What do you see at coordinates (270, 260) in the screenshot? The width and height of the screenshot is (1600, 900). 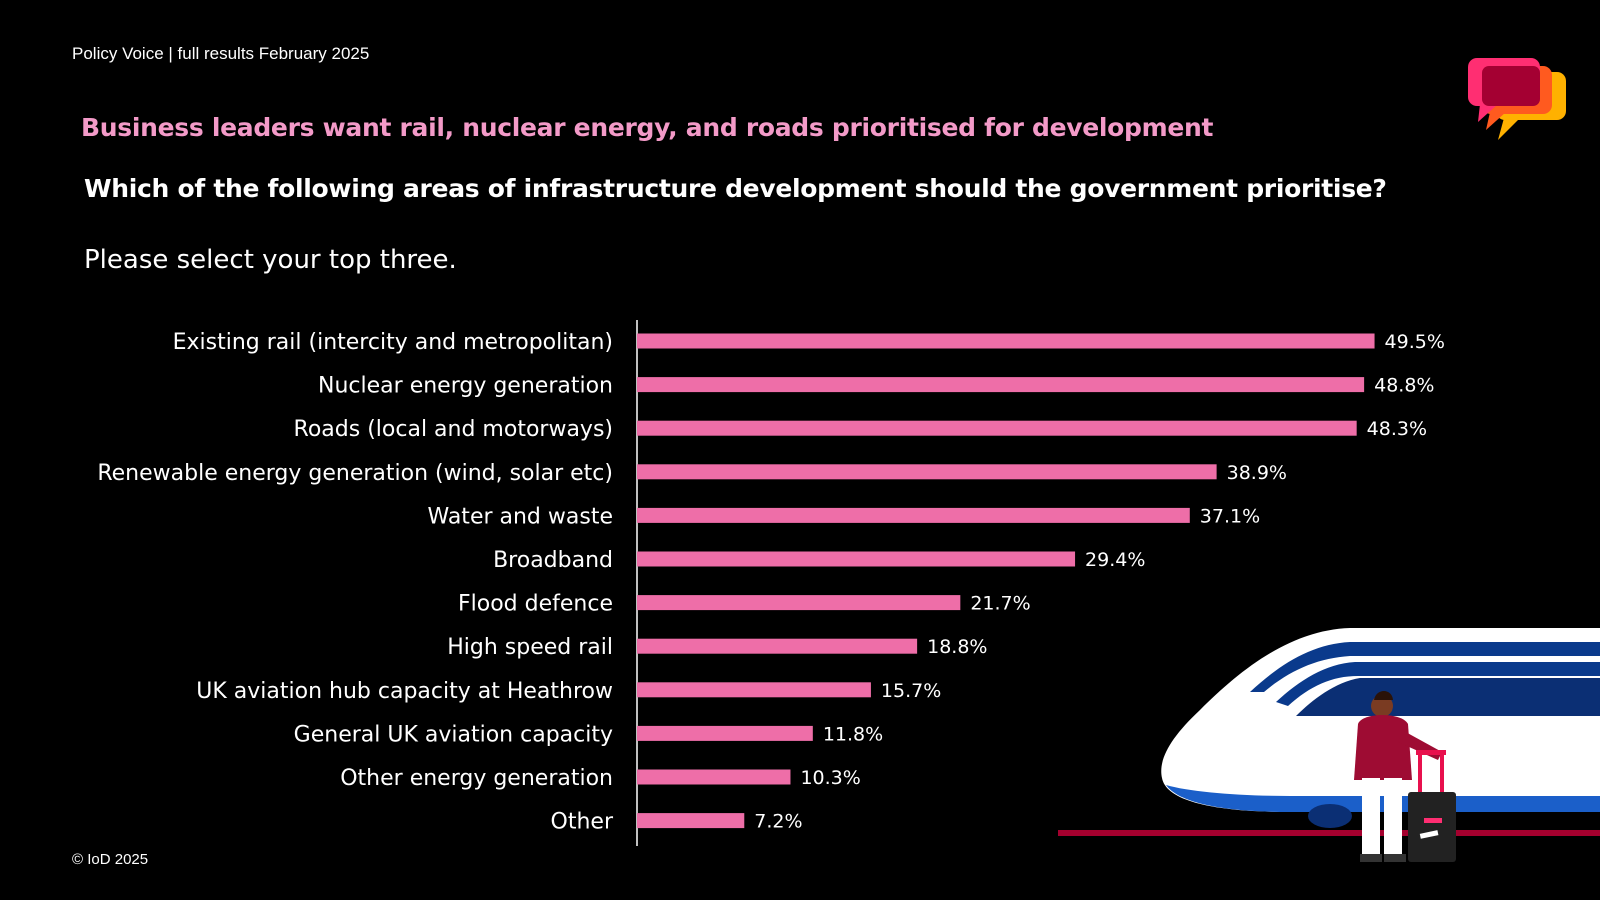 I see `survey-instruction: Please select your top three.` at bounding box center [270, 260].